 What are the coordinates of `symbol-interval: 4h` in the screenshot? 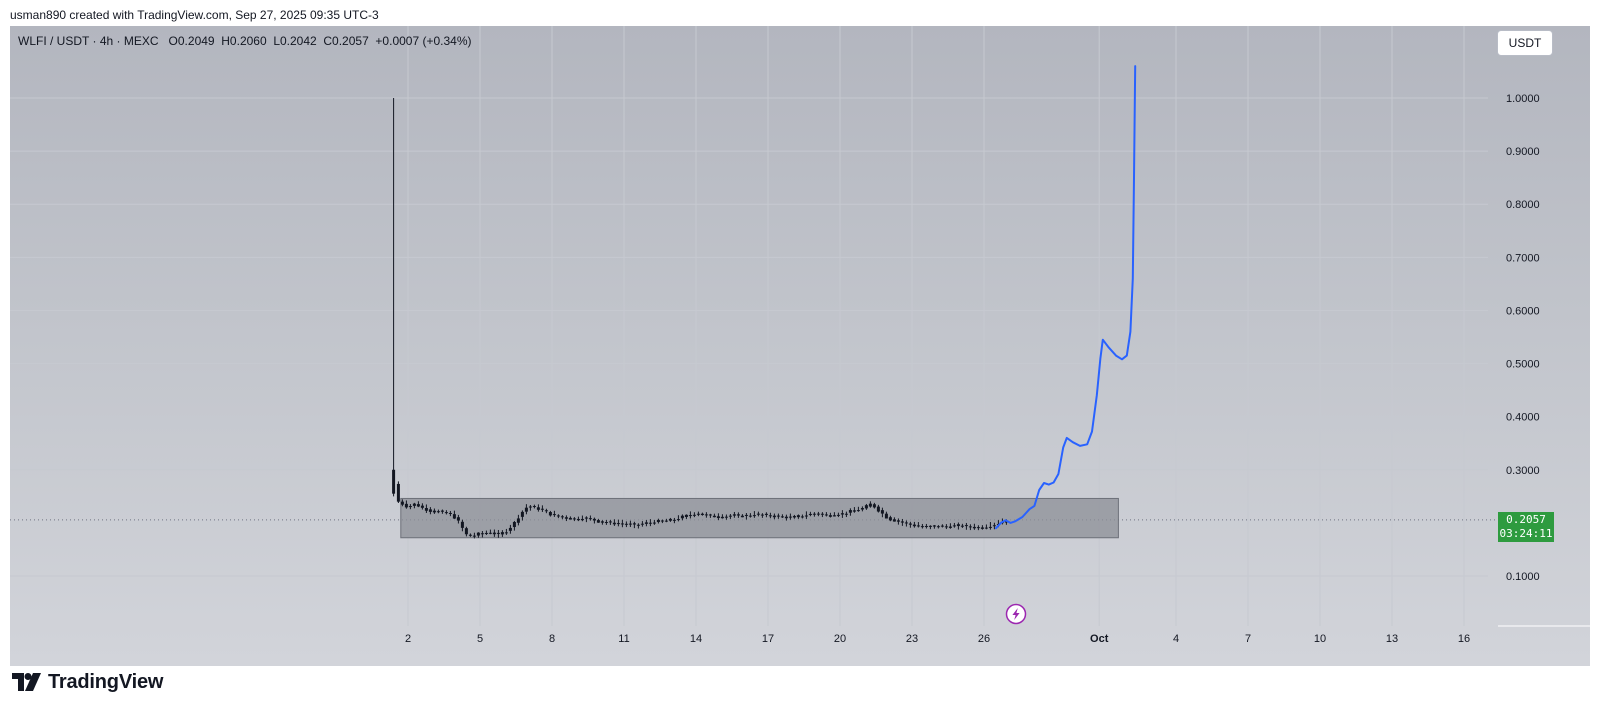 It's located at (106, 41).